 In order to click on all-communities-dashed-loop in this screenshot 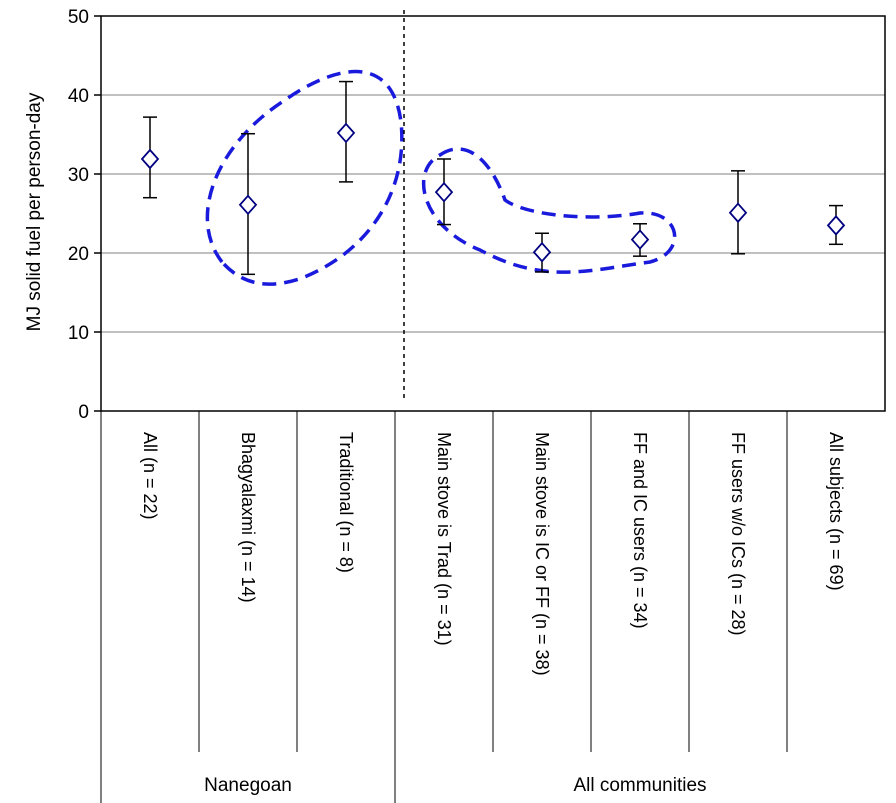, I will do `click(549, 210)`.